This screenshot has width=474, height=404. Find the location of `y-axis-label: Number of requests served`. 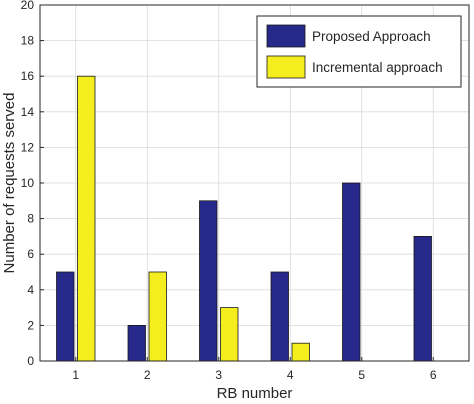

y-axis-label: Number of requests served is located at coordinates (9, 183).